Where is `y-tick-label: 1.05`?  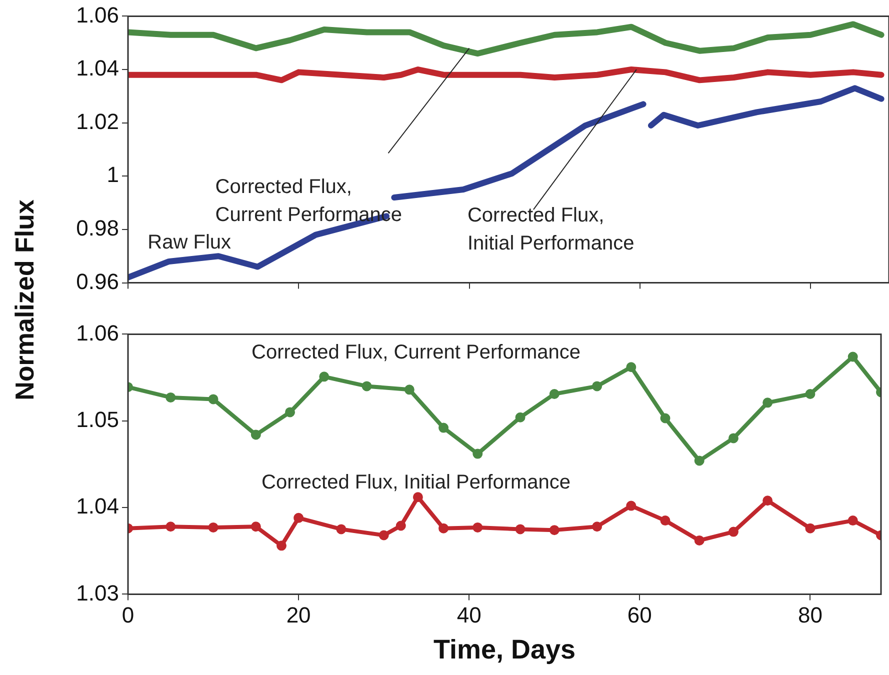 y-tick-label: 1.05 is located at coordinates (97, 419).